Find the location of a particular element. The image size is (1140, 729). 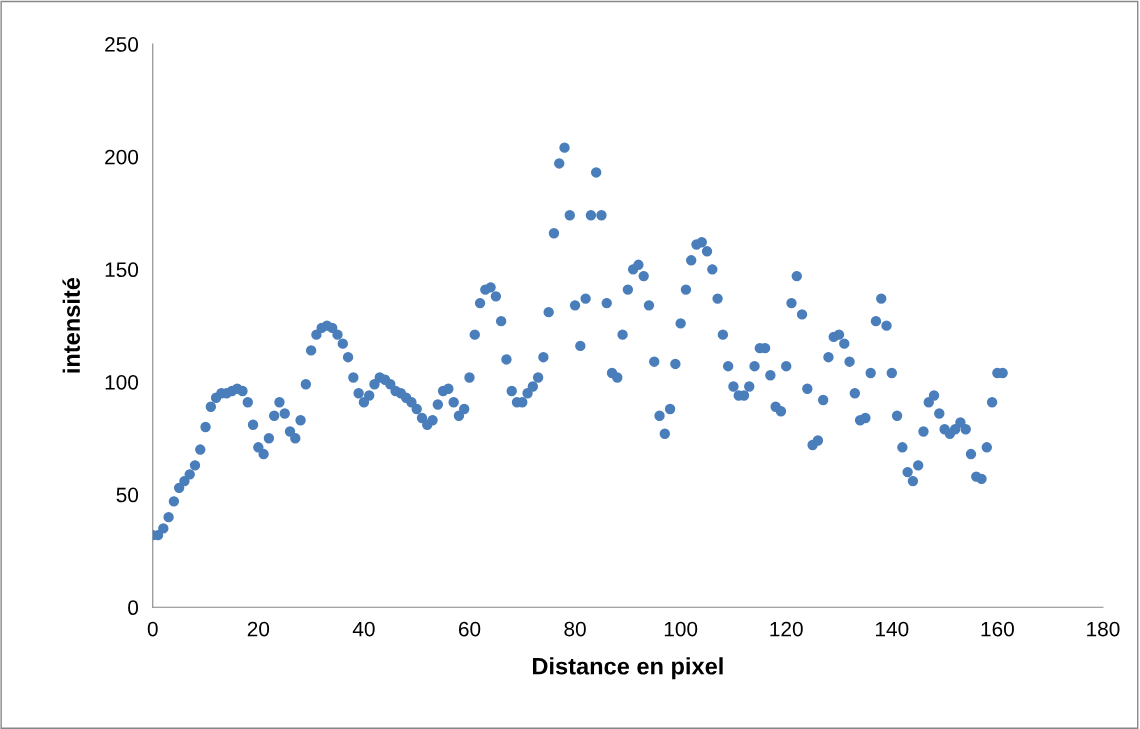

x-tick-label: 60 is located at coordinates (469, 629).